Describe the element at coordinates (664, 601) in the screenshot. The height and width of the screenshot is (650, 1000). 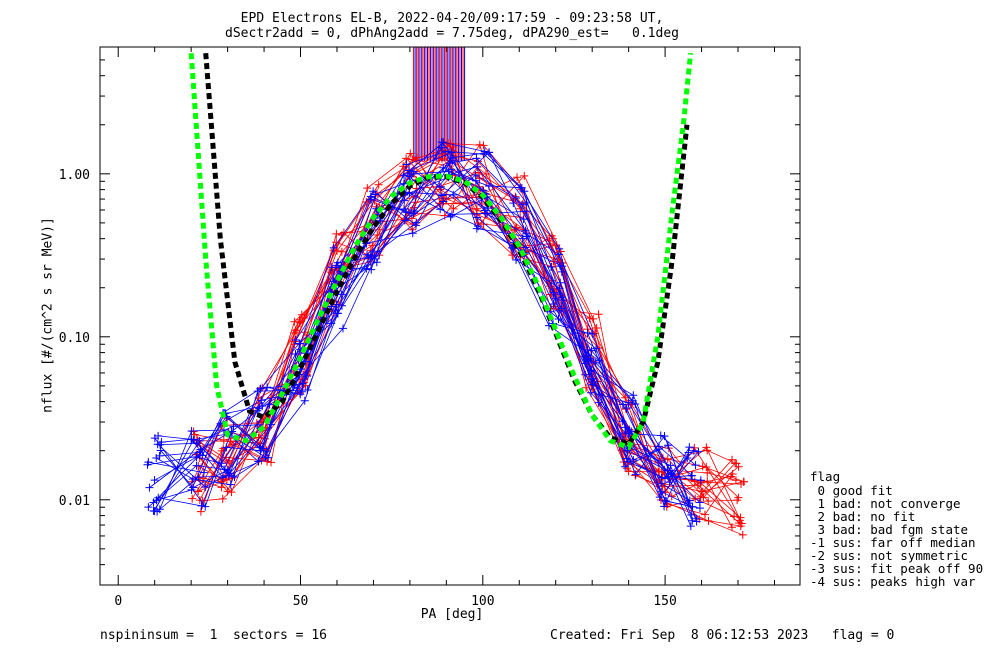
I see `x-tick-label: 150` at that location.